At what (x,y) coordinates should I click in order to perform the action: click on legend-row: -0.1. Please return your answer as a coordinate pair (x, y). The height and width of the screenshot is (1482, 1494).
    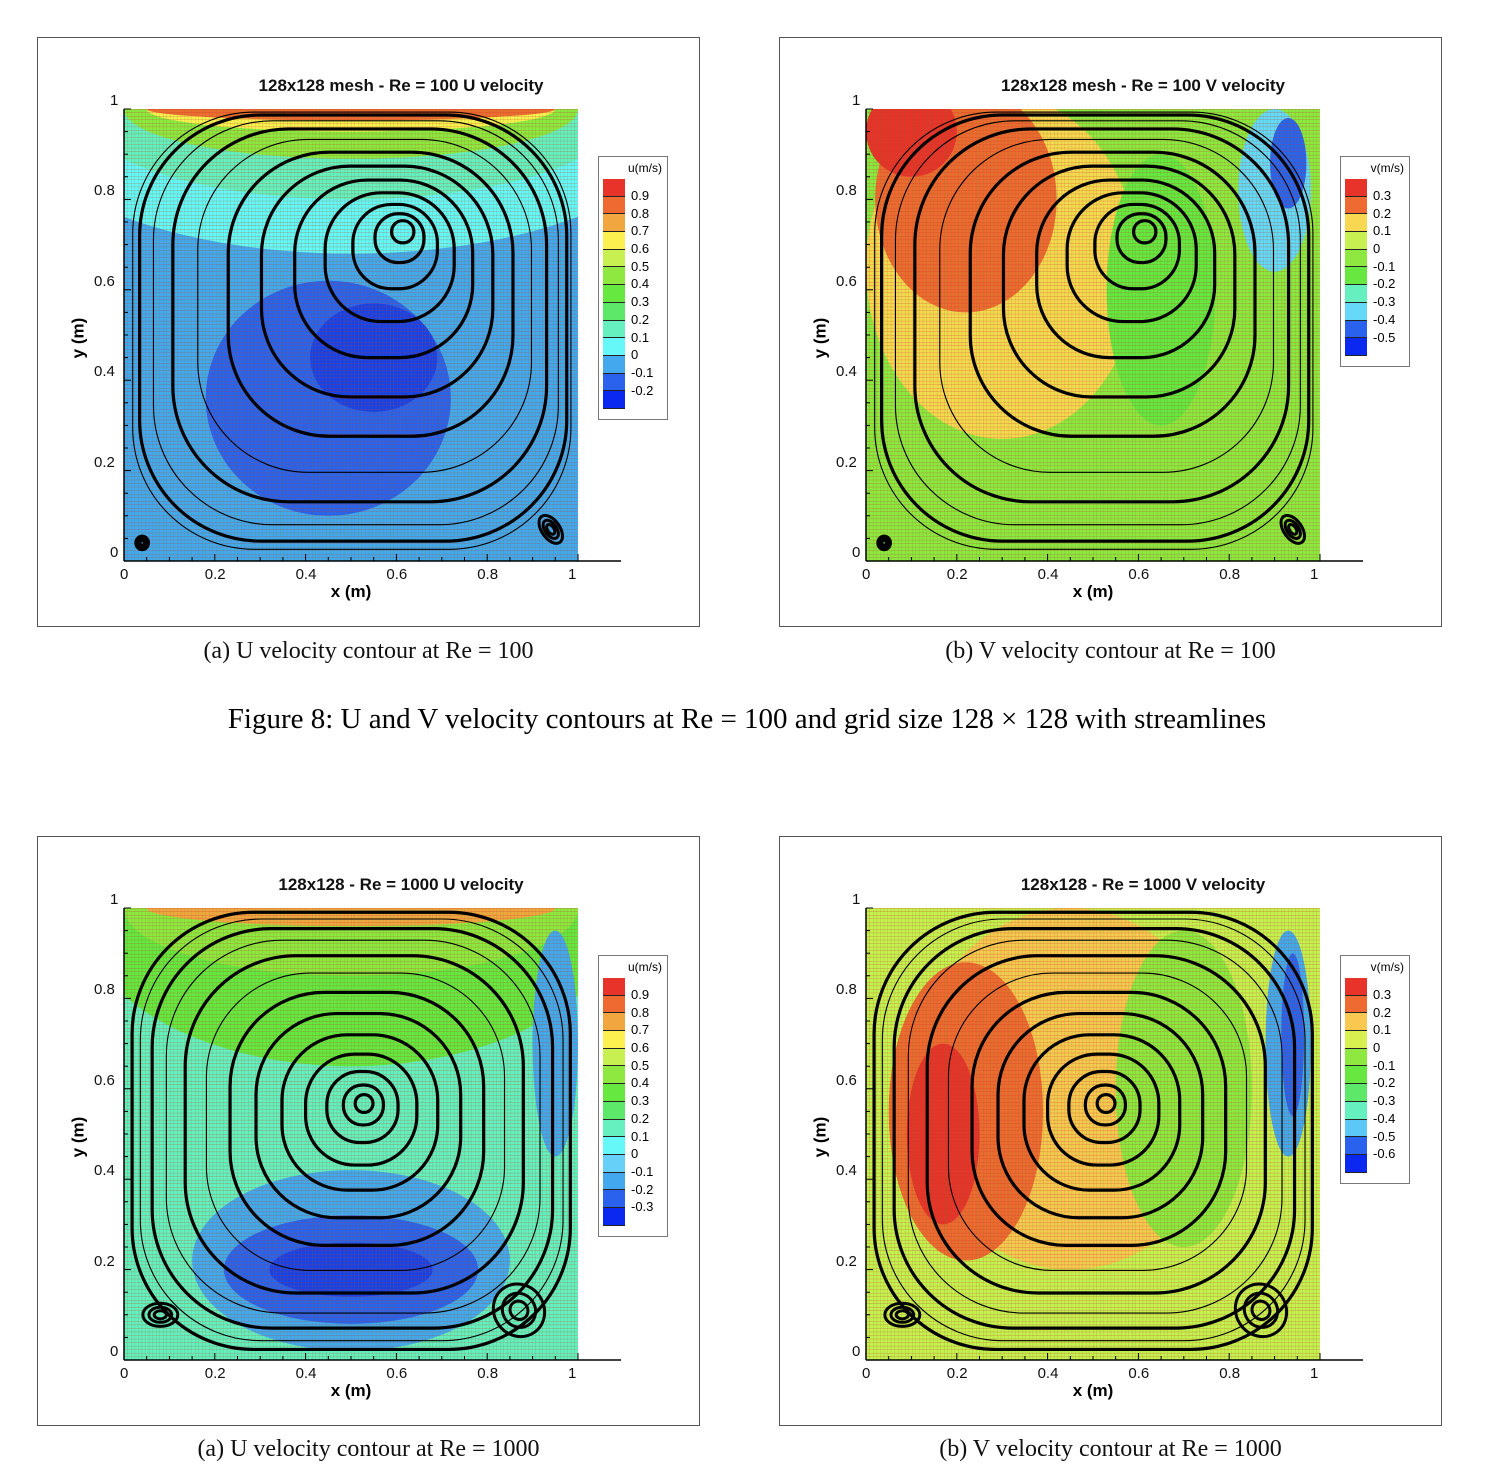
    Looking at the image, I should click on (633, 367).